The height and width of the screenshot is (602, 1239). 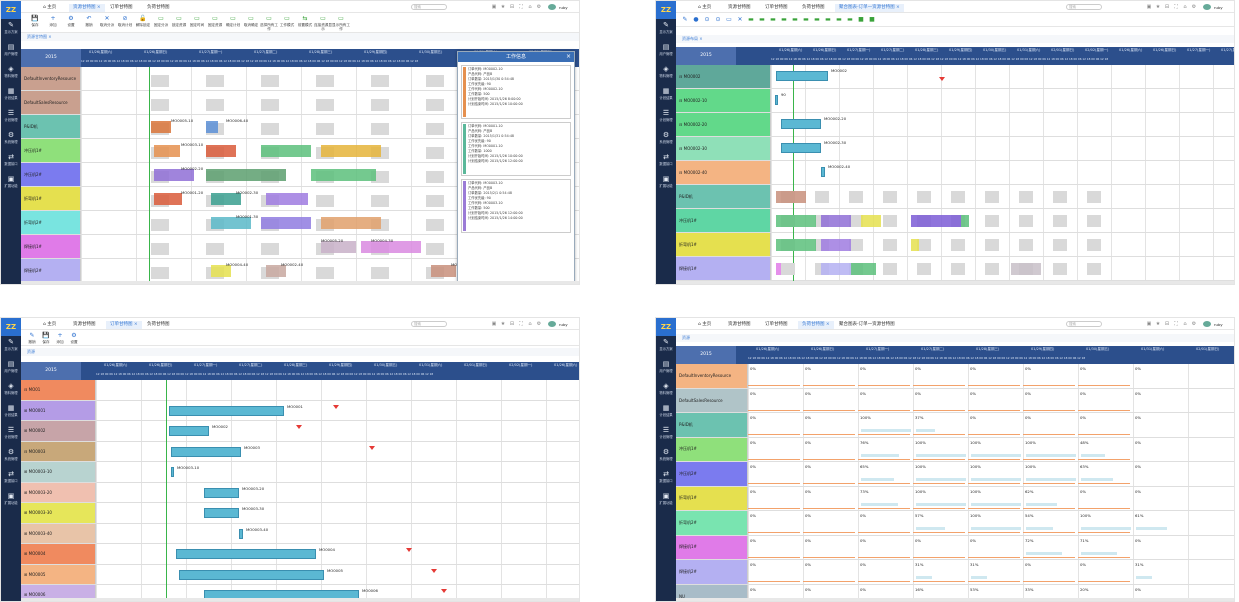 What do you see at coordinates (666, 118) in the screenshot?
I see `sidebar-item-4: ☰ 计划管理` at bounding box center [666, 118].